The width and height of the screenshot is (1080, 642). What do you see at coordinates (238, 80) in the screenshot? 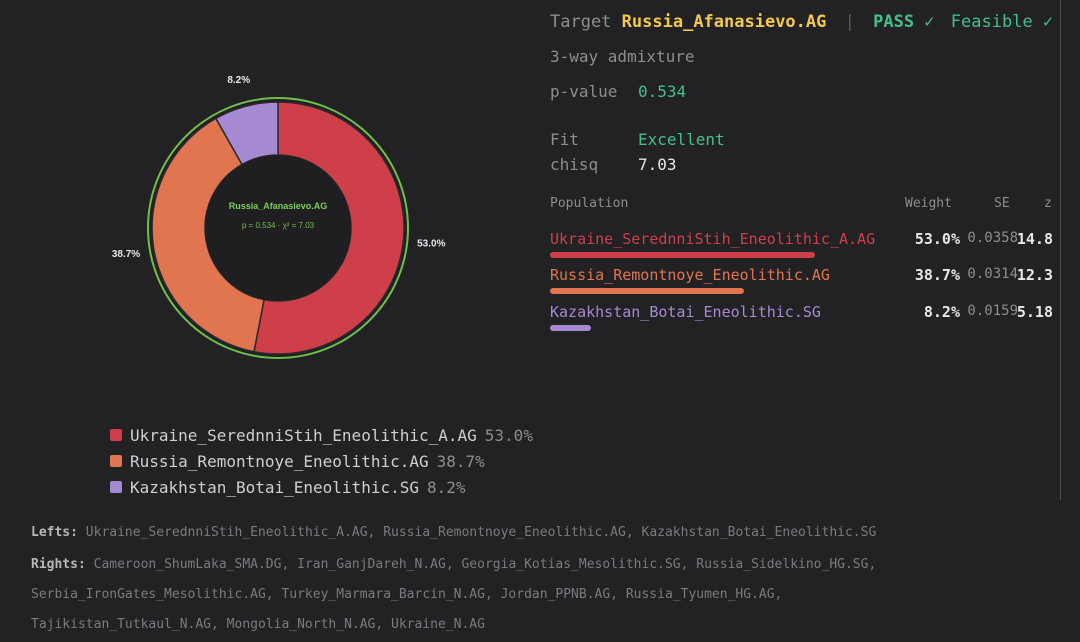
I see `donut-slice-label: 8.2%` at bounding box center [238, 80].